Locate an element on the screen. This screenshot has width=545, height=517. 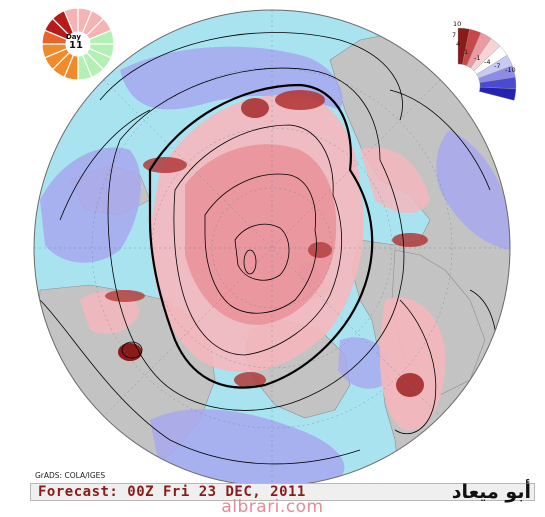
anomaly-positive-far-east is located at coordinates (395, 180).